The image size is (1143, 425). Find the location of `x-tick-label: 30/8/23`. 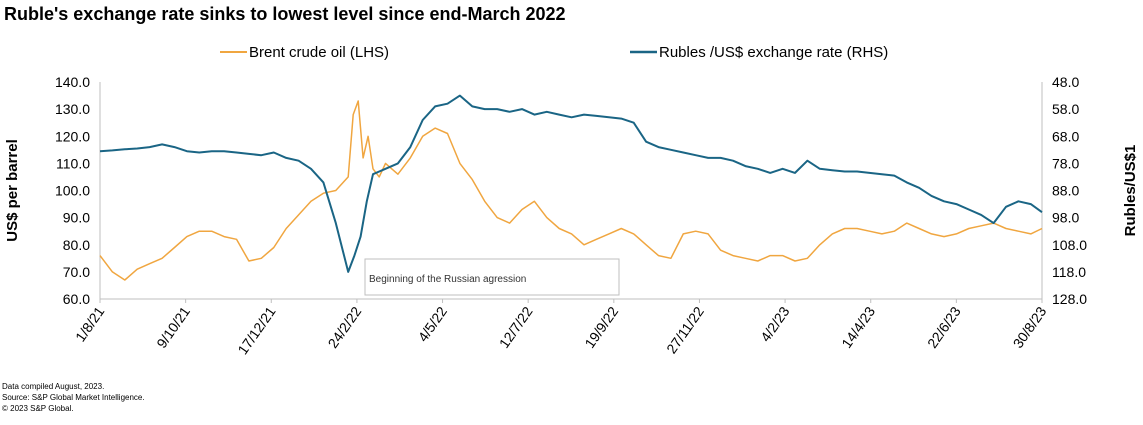

x-tick-label: 30/8/23 is located at coordinates (1030, 327).